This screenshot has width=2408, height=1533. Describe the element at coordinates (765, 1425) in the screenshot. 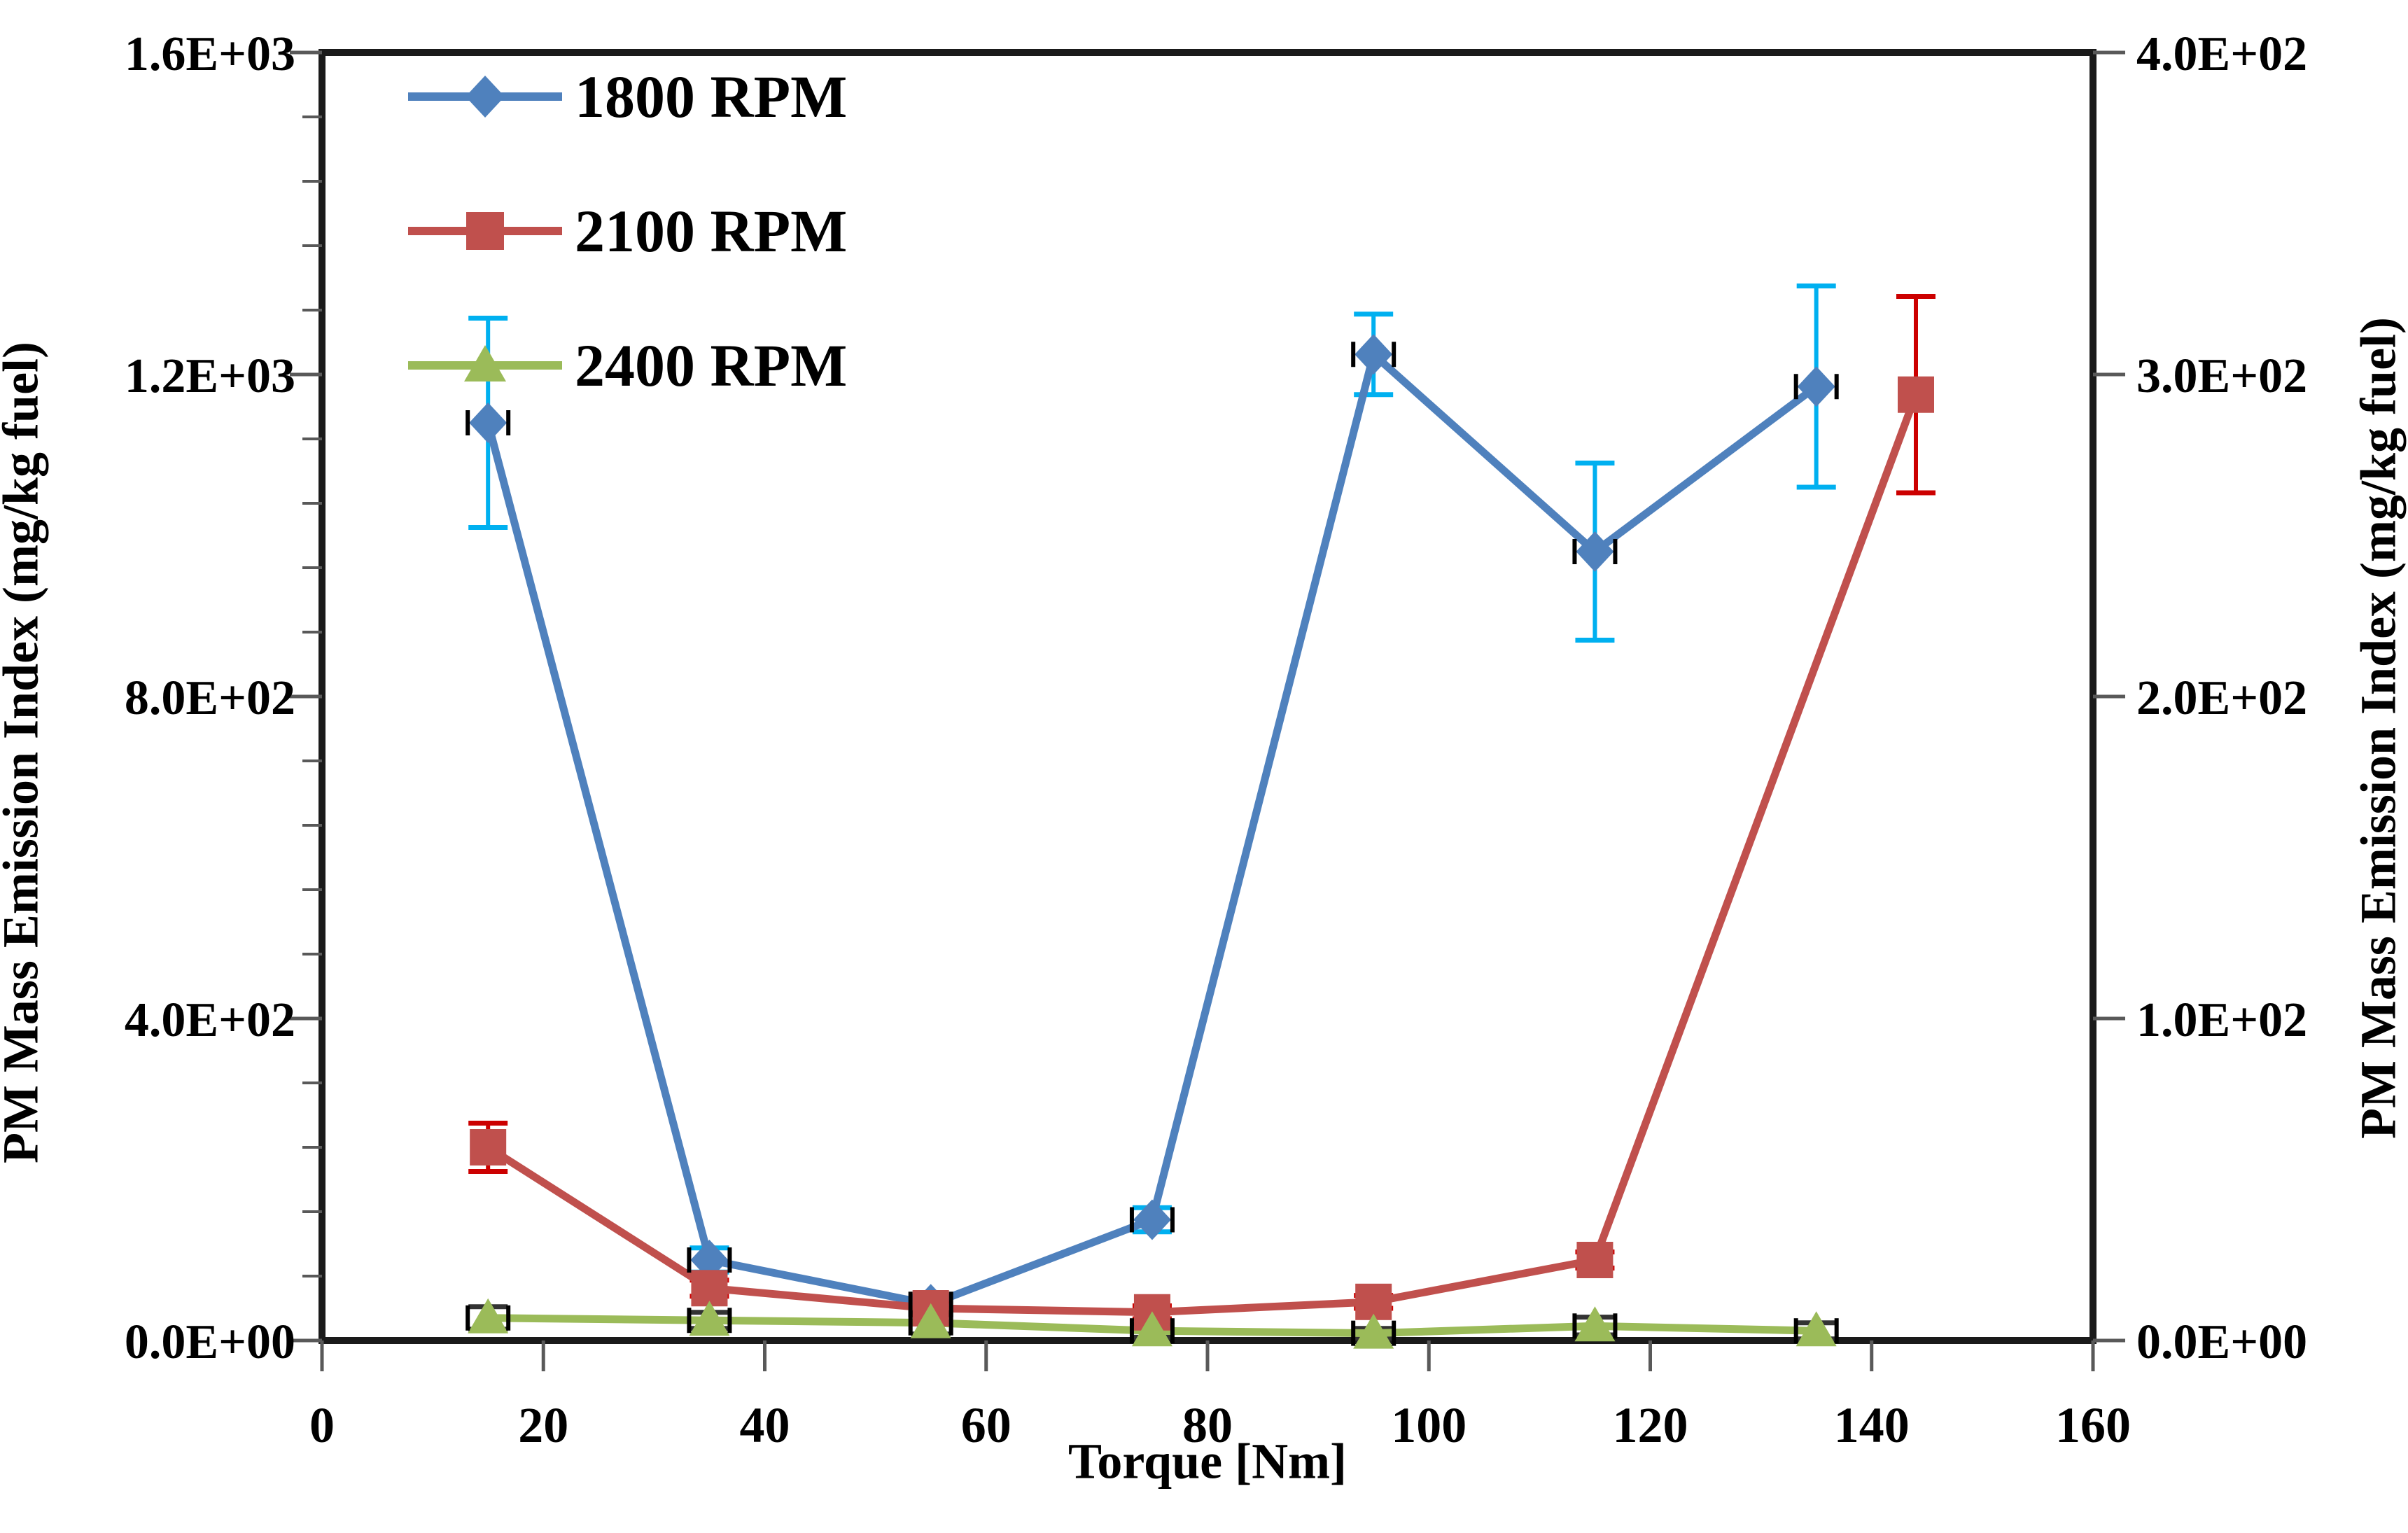

I see `svg-text: 40` at that location.